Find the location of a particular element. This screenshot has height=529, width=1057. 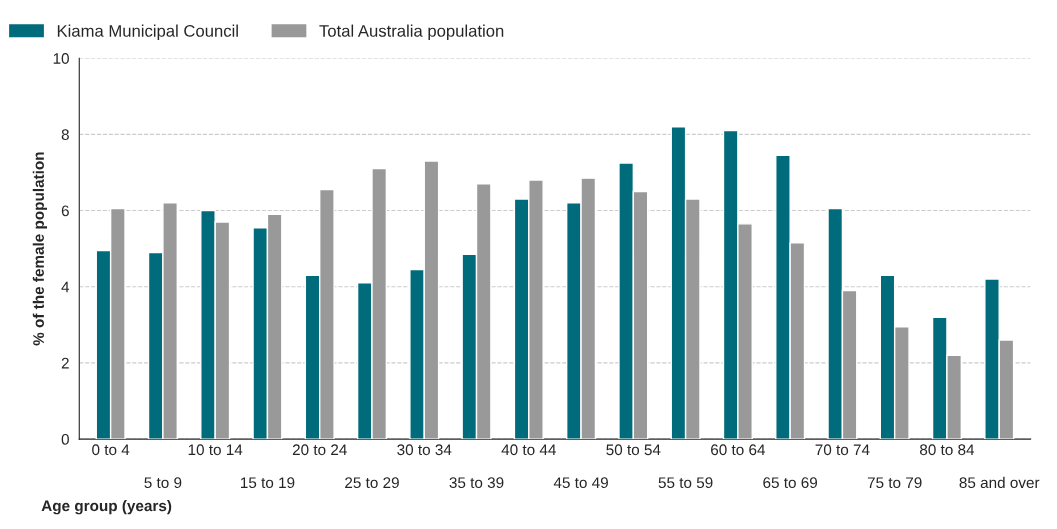

x-tick-label: 35 to 39 is located at coordinates (476, 483).